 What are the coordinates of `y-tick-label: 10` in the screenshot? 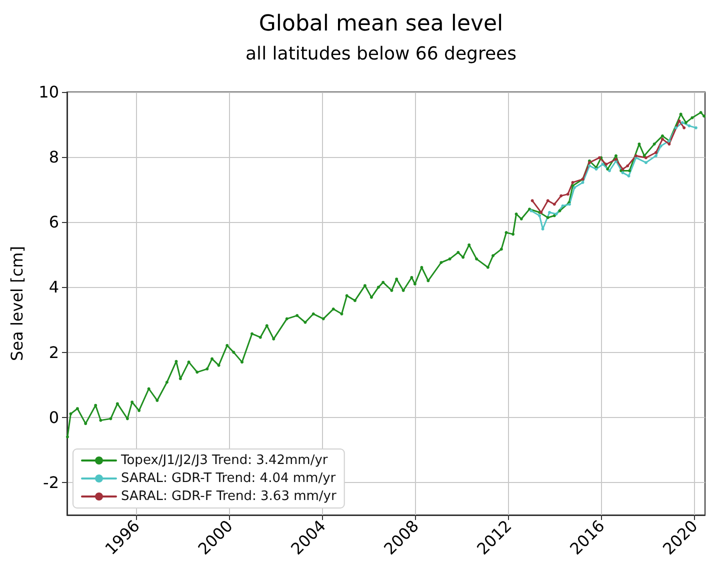 It's located at (48, 92).